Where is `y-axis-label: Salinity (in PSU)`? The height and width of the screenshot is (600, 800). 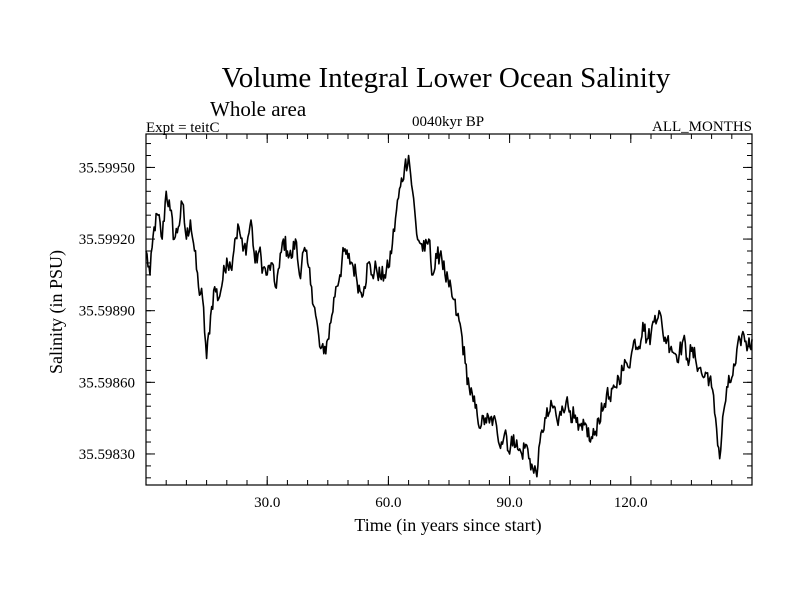 y-axis-label: Salinity (in PSU) is located at coordinates (56, 312).